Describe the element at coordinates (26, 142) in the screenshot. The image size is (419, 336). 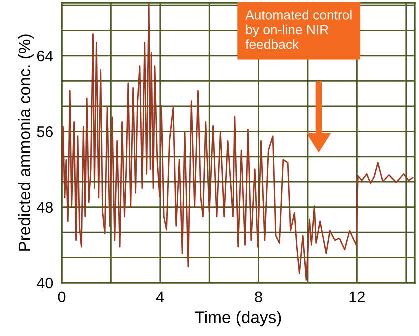
I see `y-axis-title: Predicted ammonia conc. (%)` at that location.